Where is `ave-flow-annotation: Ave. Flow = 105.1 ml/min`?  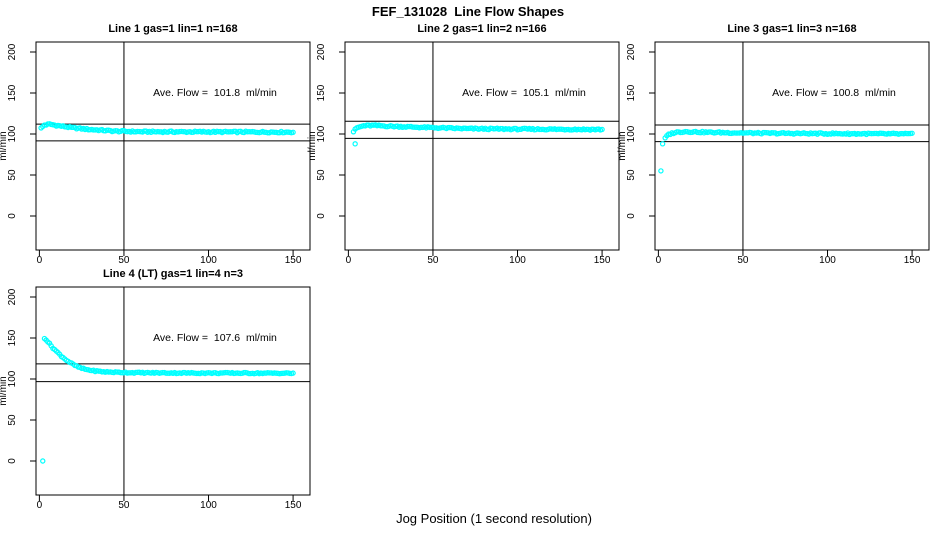
ave-flow-annotation: Ave. Flow = 105.1 ml/min is located at coordinates (524, 93).